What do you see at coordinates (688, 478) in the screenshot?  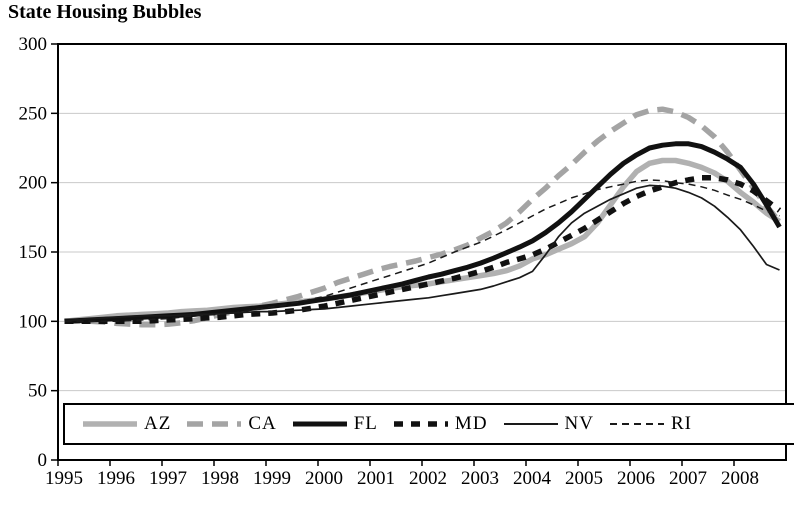 I see `x-tick-label: 2007` at bounding box center [688, 478].